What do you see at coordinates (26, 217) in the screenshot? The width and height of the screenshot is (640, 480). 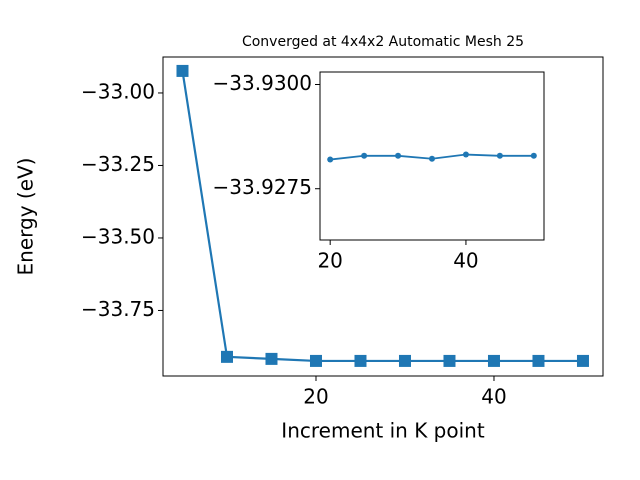 I see `y-axis-label: Energy (eV)` at bounding box center [26, 217].